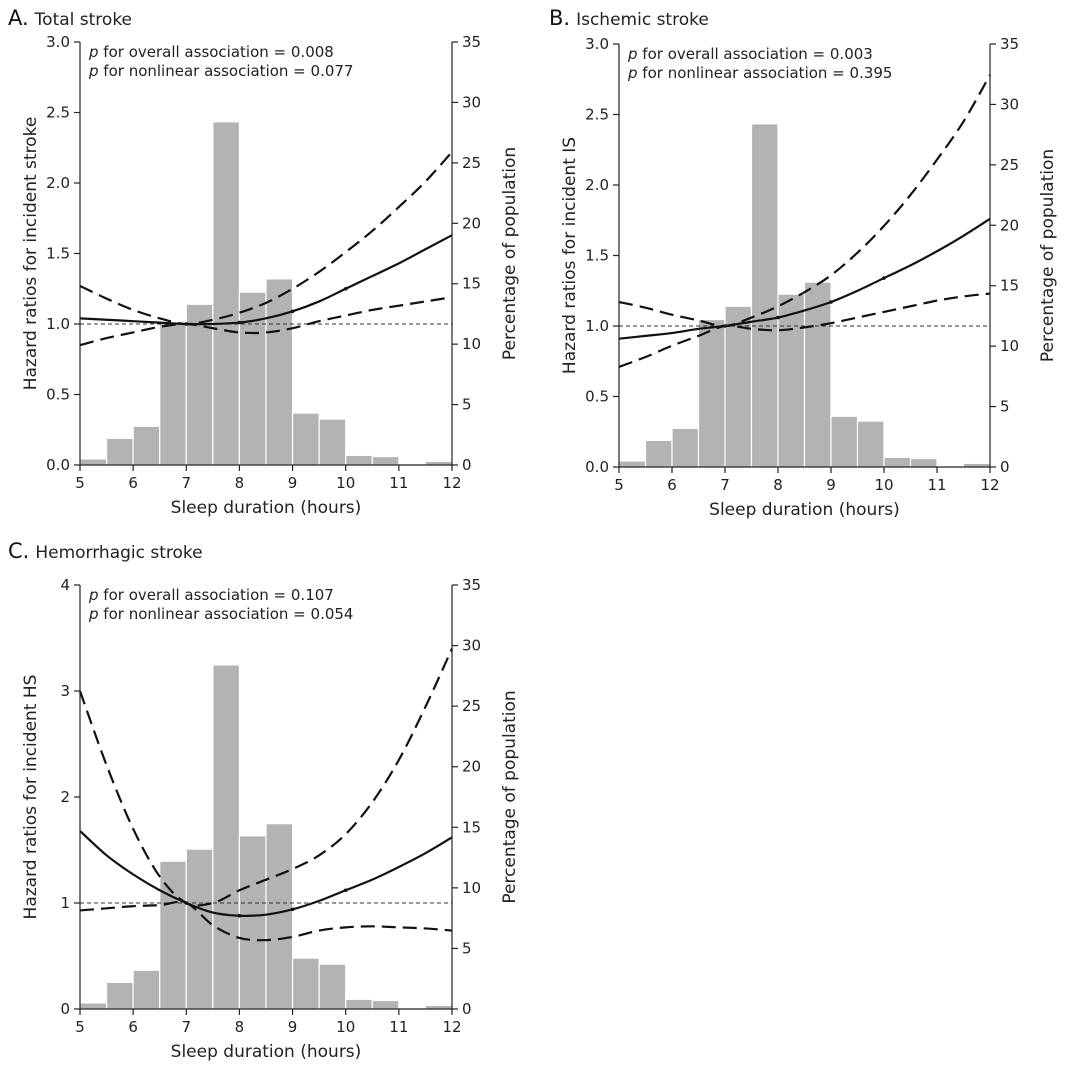 This screenshot has height=1078, width=1080. Describe the element at coordinates (765, 73) in the screenshot. I see `p-value-text: for nonlinear association = 0.395` at that location.